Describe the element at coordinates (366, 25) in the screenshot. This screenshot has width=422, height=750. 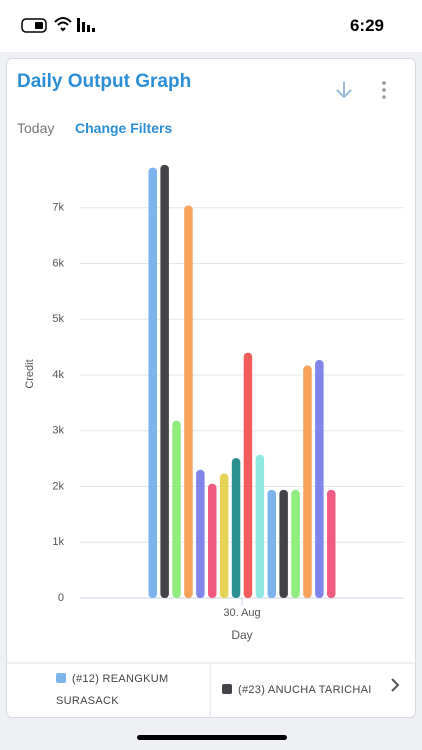
I see `clock: 6:29` at that location.